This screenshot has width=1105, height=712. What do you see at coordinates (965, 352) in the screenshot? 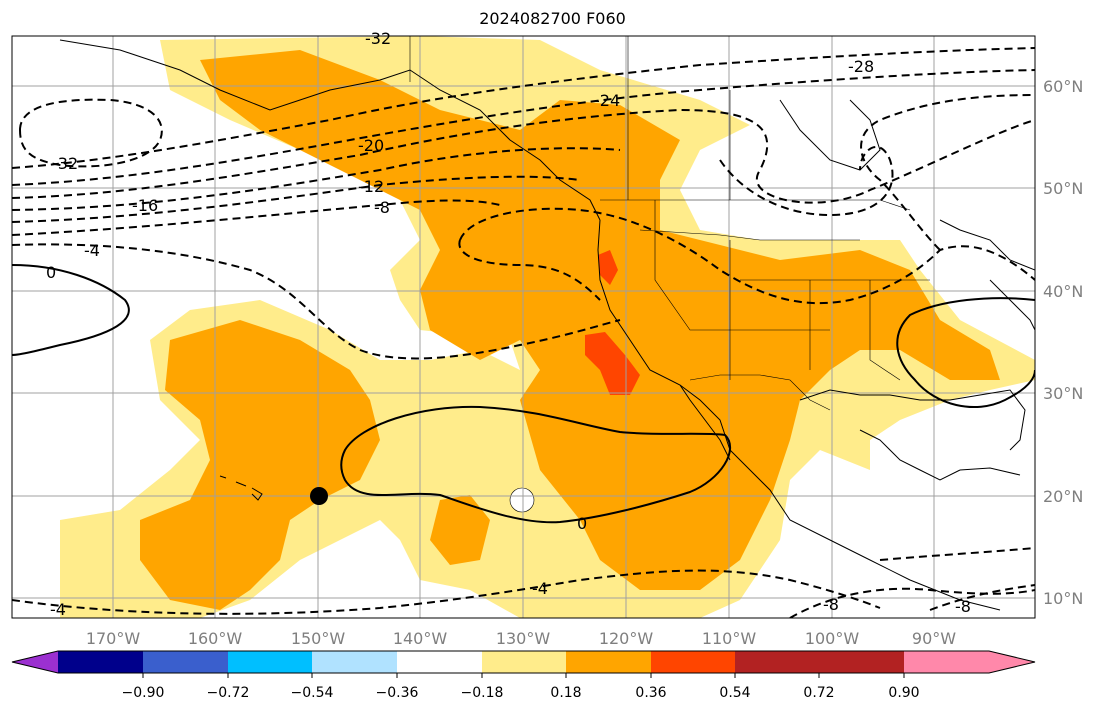
I see `contour-zero-east` at bounding box center [965, 352].